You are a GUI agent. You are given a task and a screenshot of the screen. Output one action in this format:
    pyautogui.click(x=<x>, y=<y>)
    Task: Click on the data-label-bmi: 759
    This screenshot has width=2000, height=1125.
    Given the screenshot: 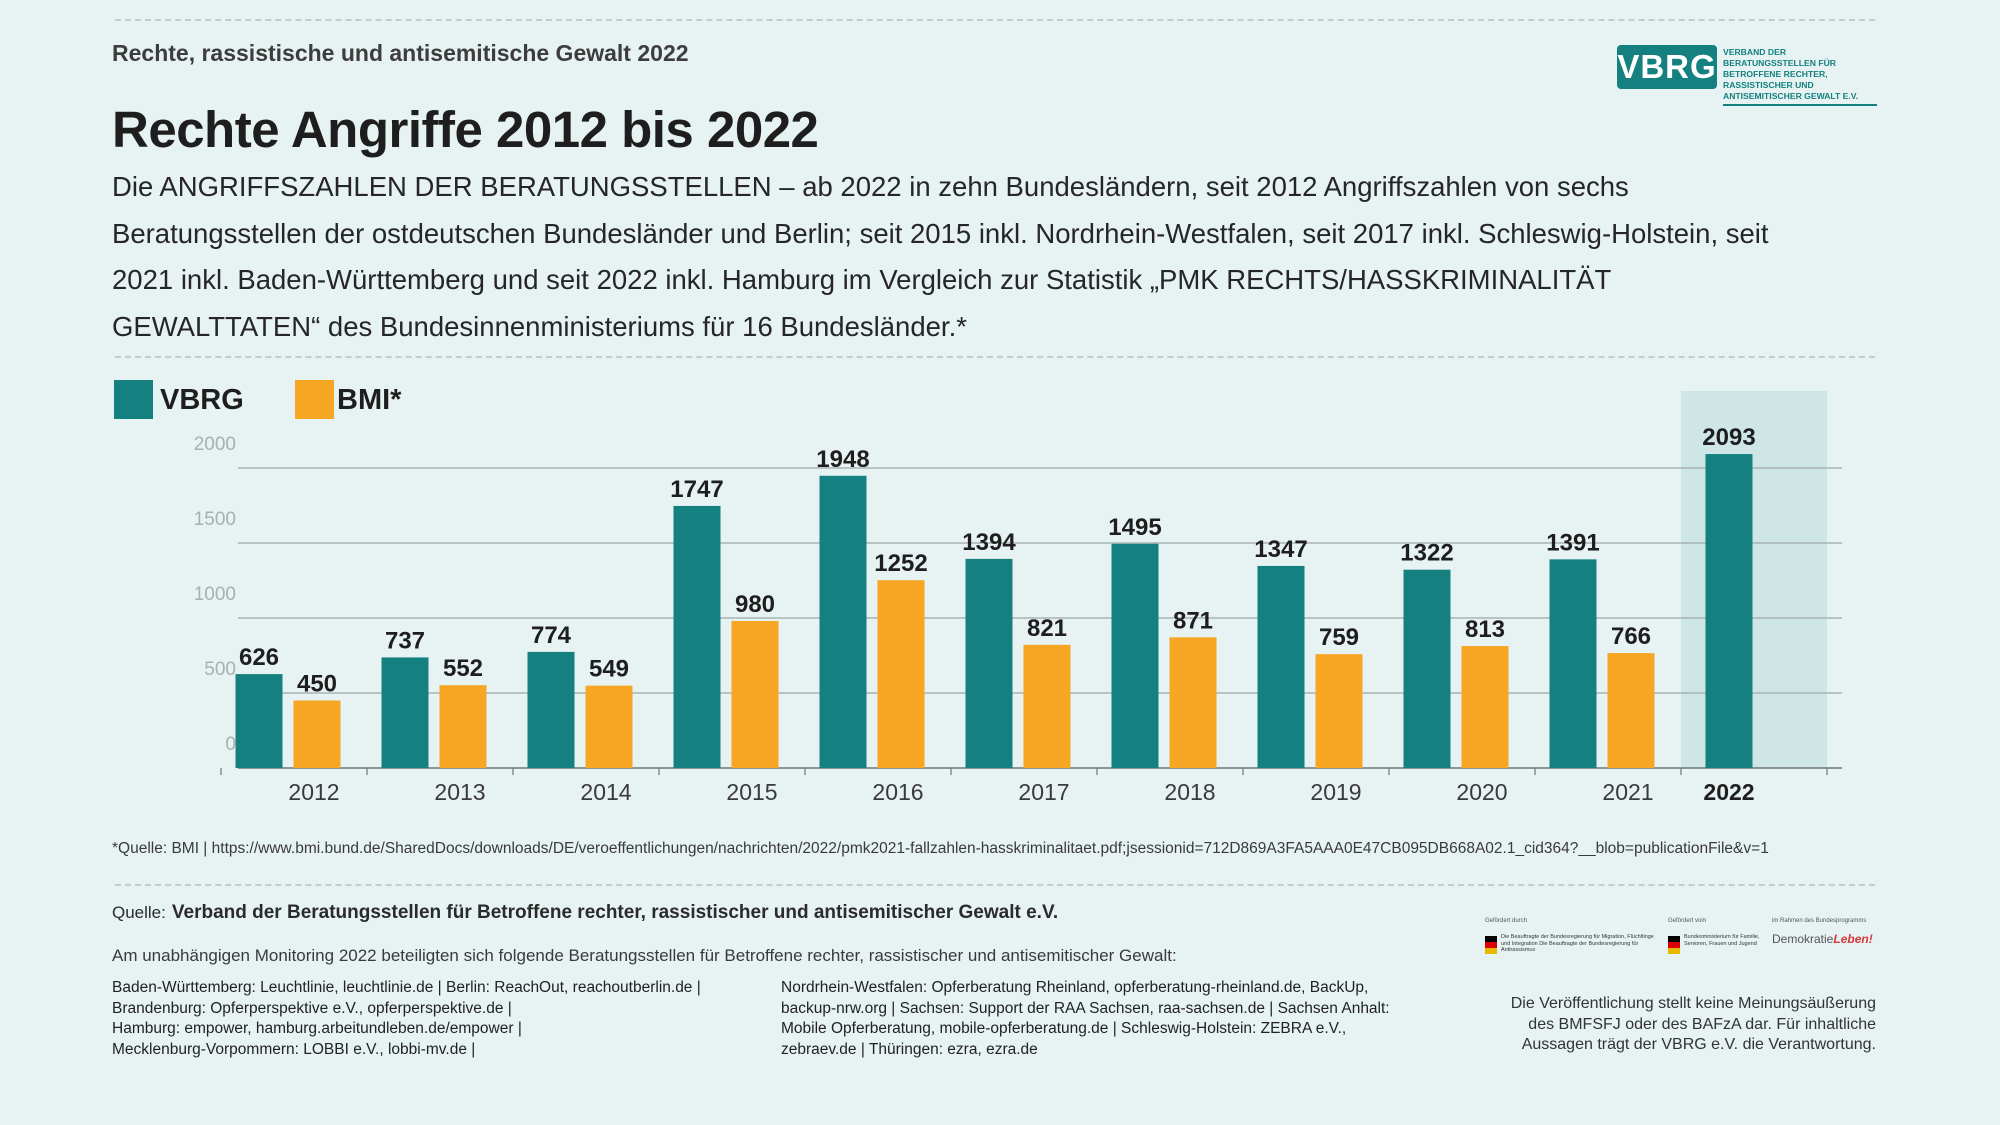 What is the action you would take?
    pyautogui.click(x=1339, y=637)
    